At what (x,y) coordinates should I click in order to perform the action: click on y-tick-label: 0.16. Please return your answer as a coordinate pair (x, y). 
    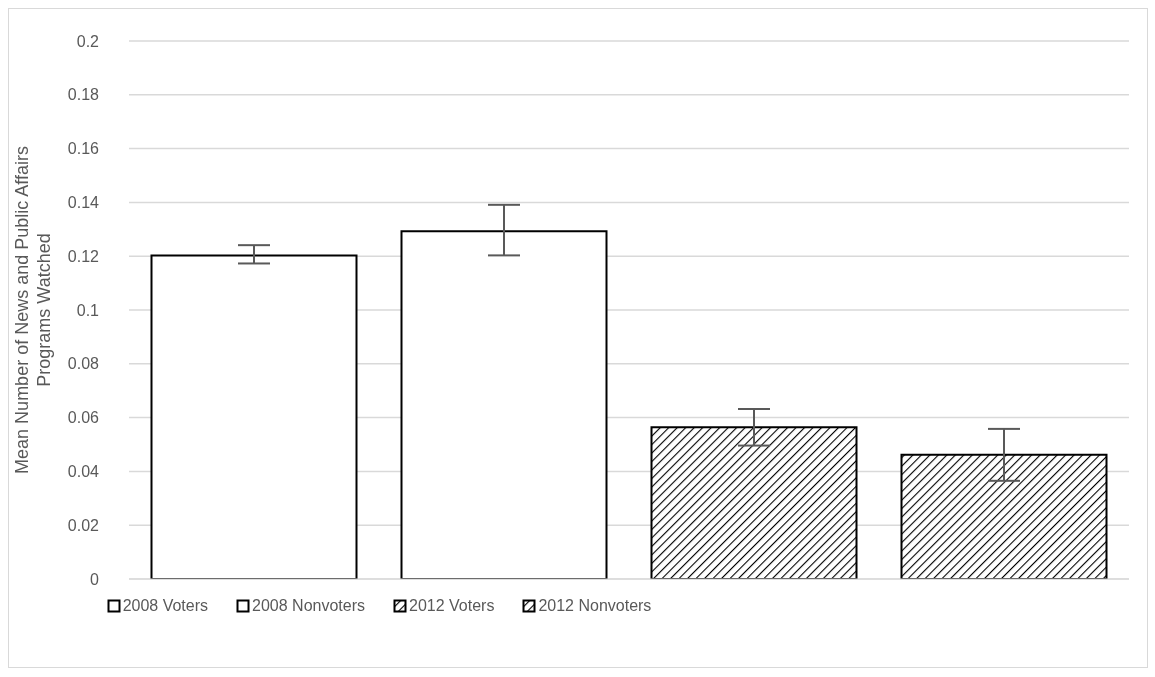
    Looking at the image, I should click on (83, 149).